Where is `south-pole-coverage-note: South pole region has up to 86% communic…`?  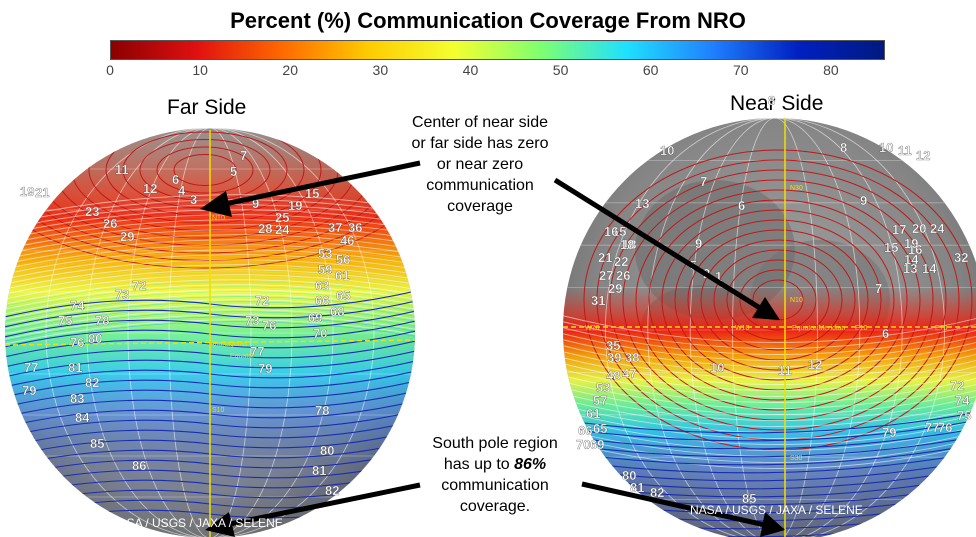
south-pole-coverage-note: South pole region has up to 86% communic… is located at coordinates (495, 475).